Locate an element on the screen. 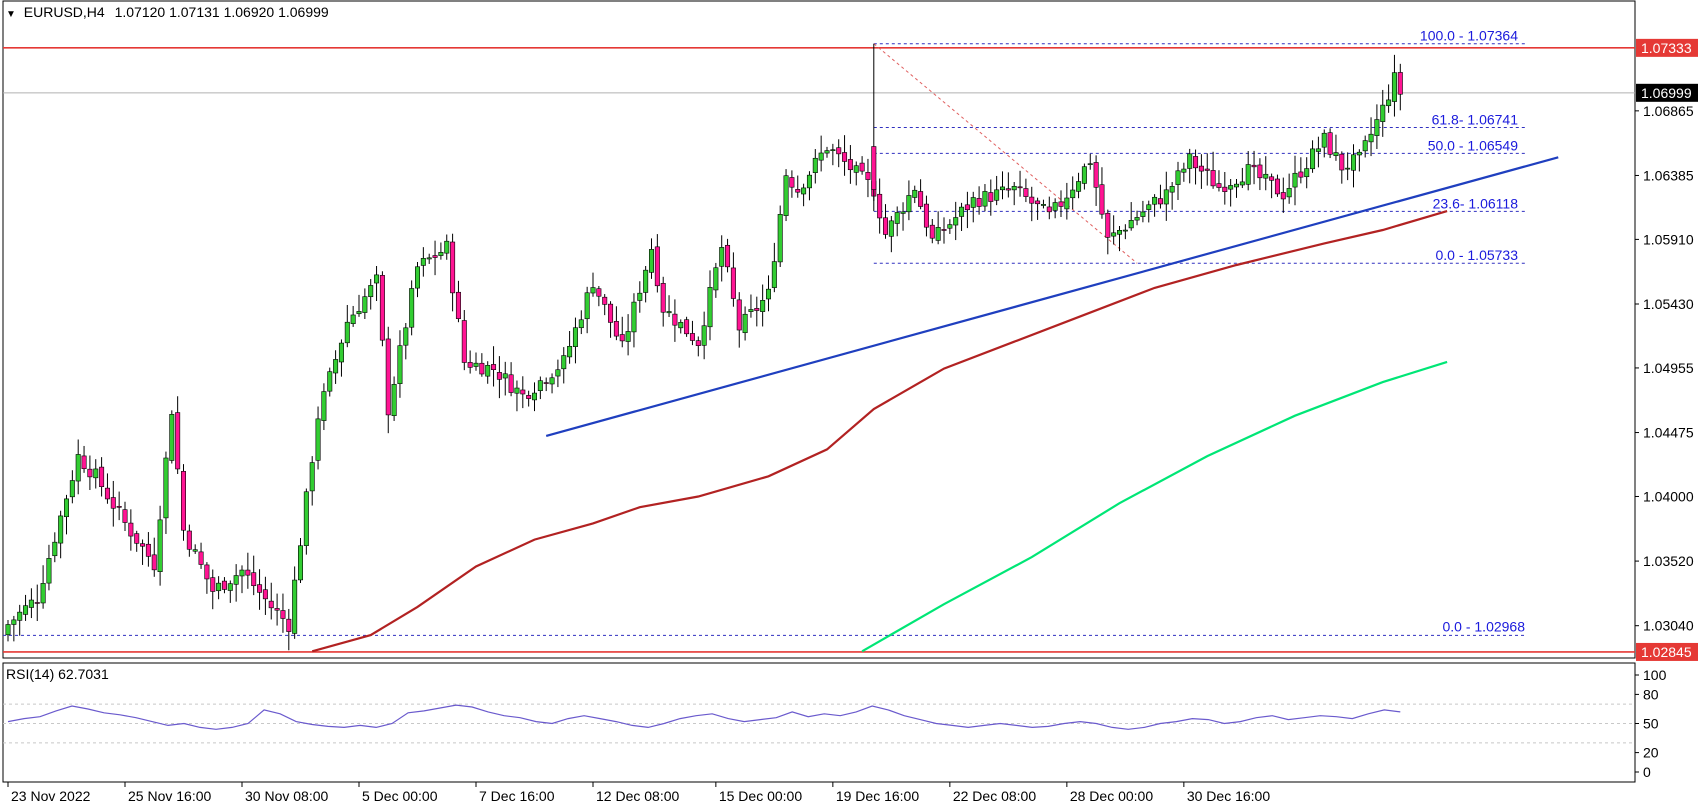  time-tick-label: 30 Nov 08:00 is located at coordinates (286, 796).